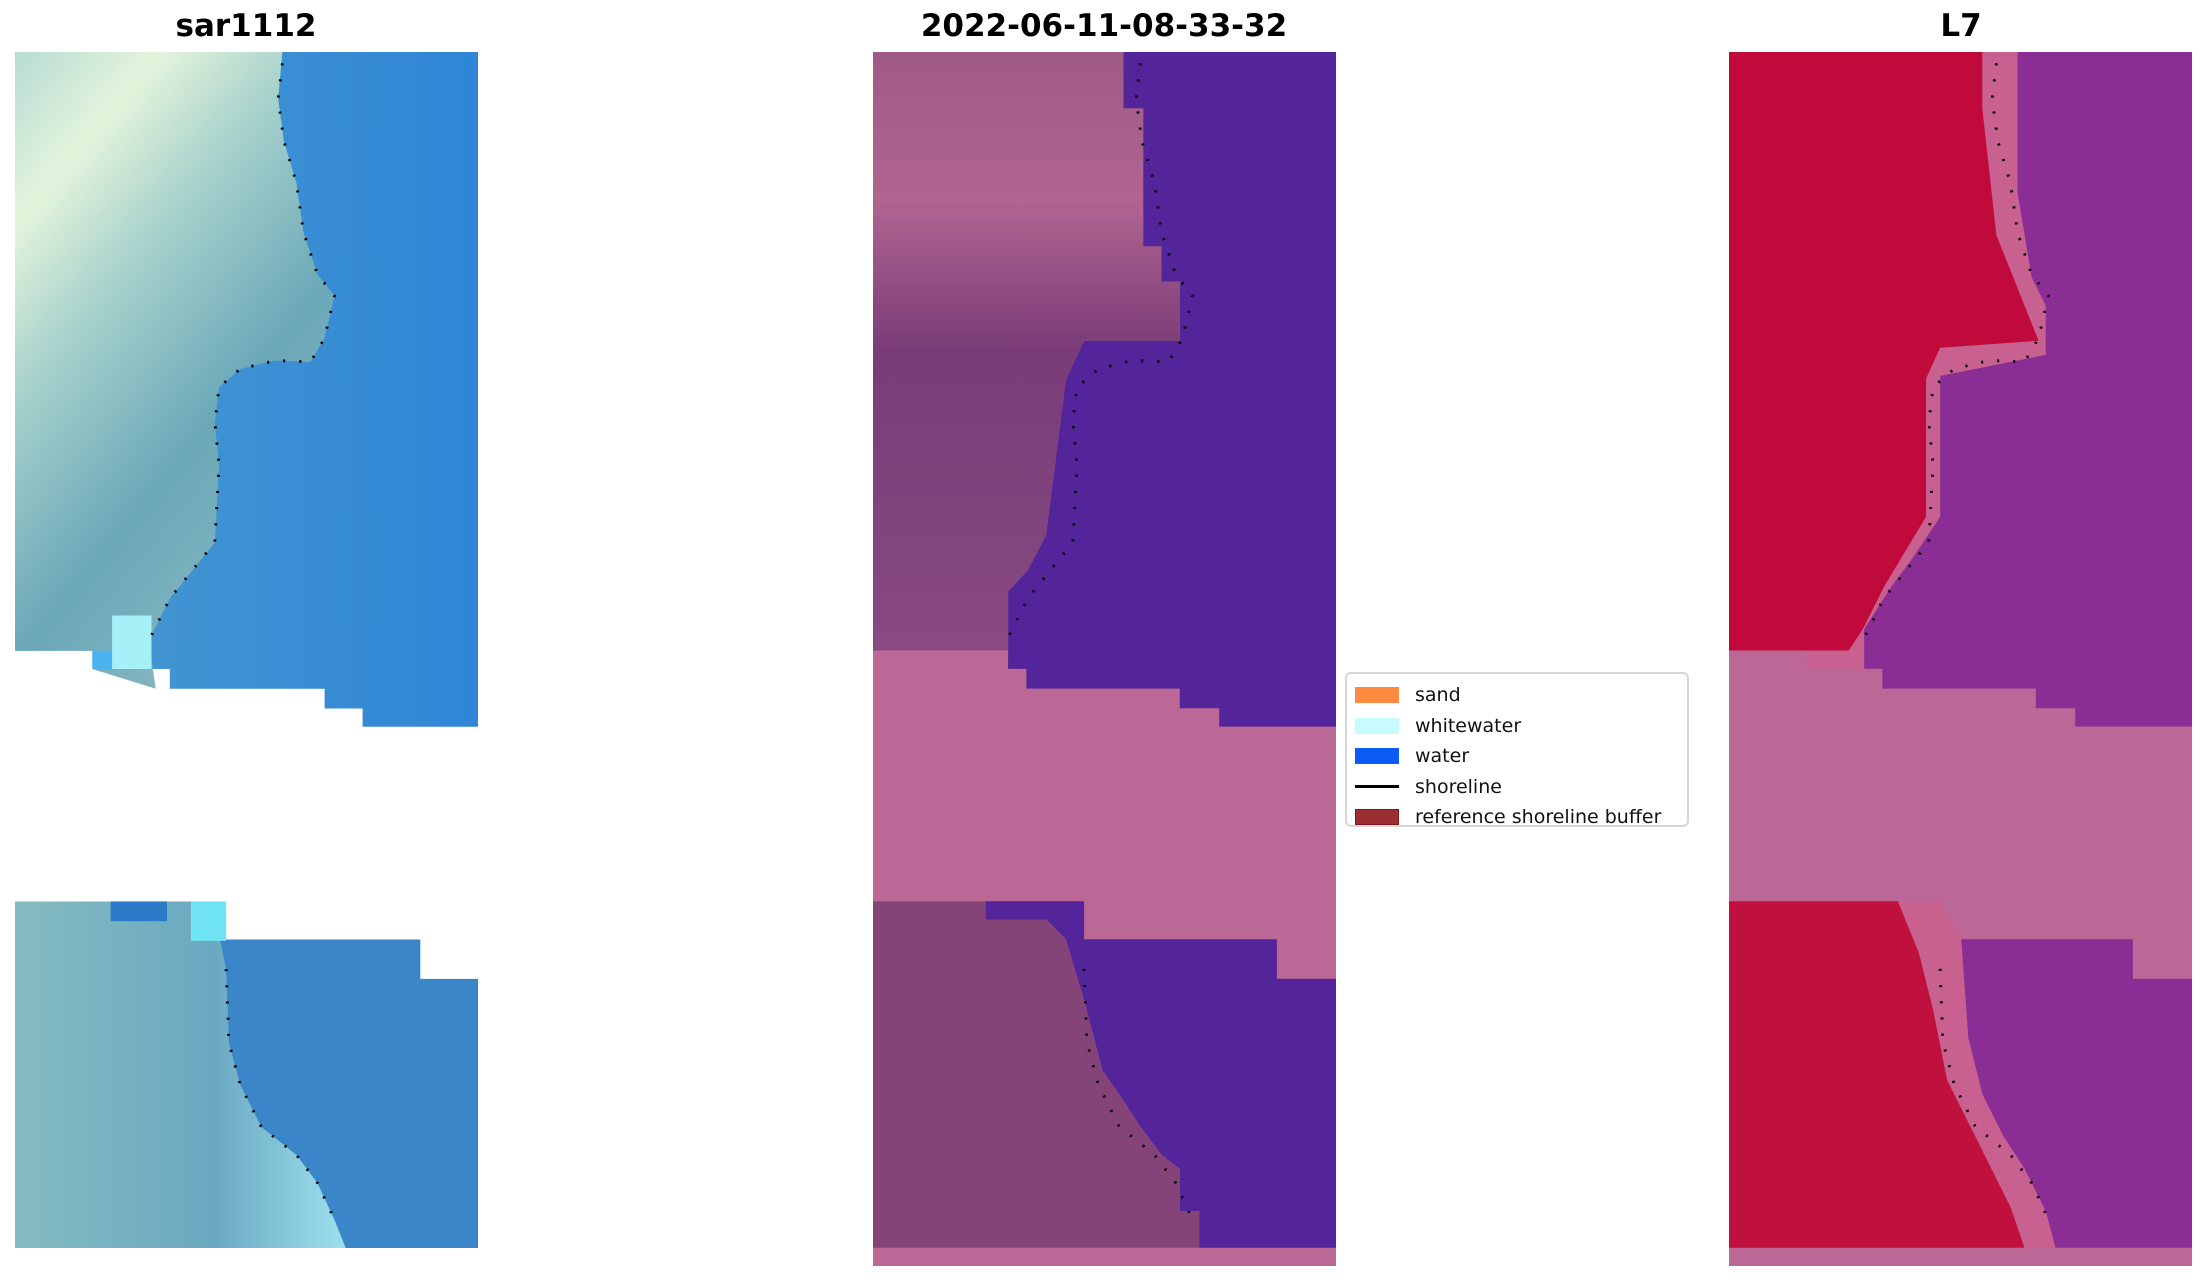 This screenshot has width=2208, height=1283. What do you see at coordinates (1377, 817) in the screenshot?
I see `buffer-swatch` at bounding box center [1377, 817].